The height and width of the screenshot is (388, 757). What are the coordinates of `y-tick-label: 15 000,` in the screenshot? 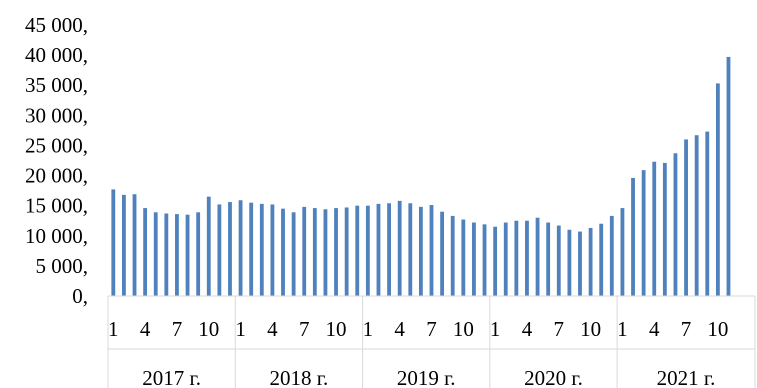 It's located at (56, 206).